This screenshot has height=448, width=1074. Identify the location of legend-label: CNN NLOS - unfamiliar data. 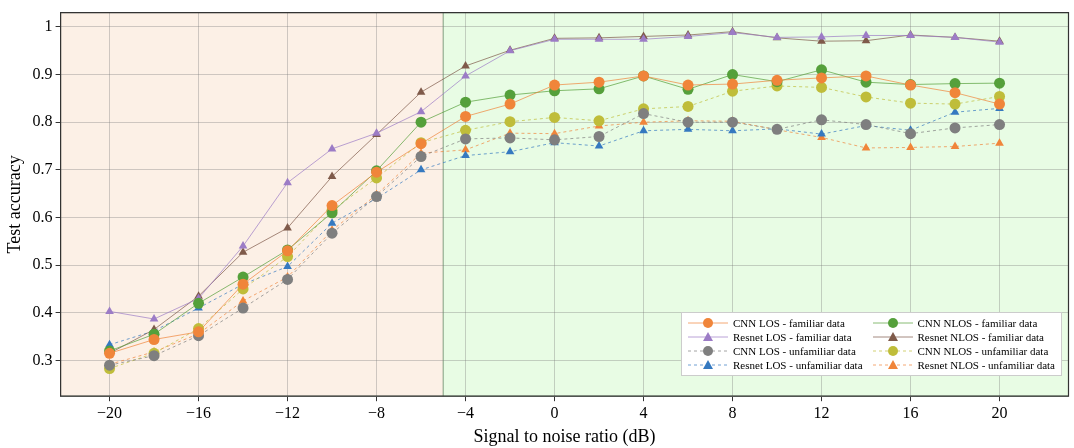
(983, 351).